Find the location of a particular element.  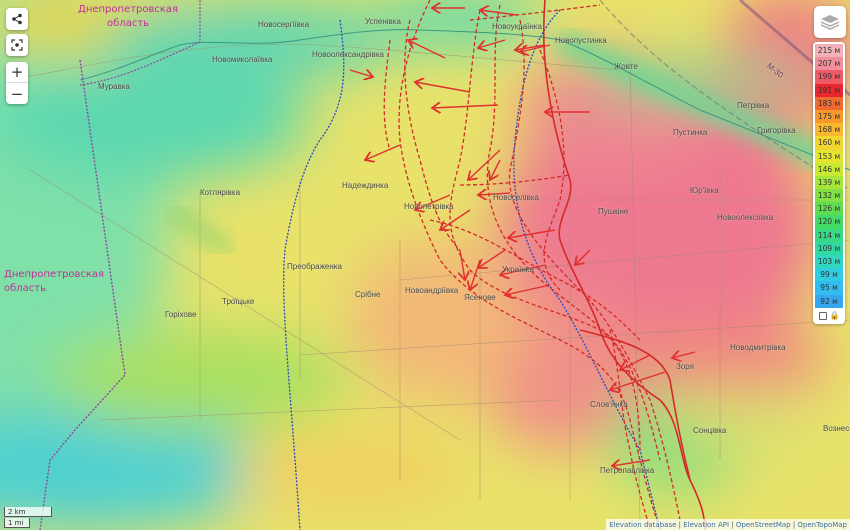

zoom-control: + − is located at coordinates (17, 83).